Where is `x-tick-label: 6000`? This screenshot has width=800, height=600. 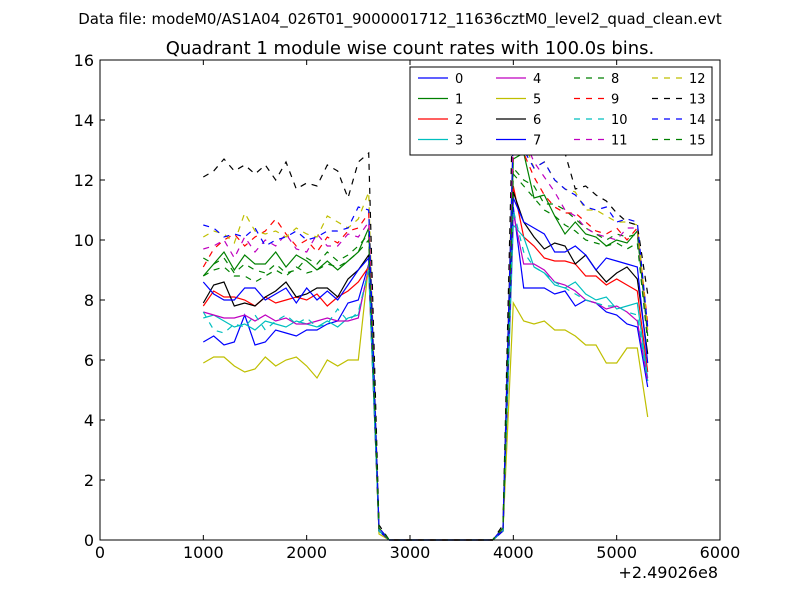 x-tick-label: 6000 is located at coordinates (720, 552).